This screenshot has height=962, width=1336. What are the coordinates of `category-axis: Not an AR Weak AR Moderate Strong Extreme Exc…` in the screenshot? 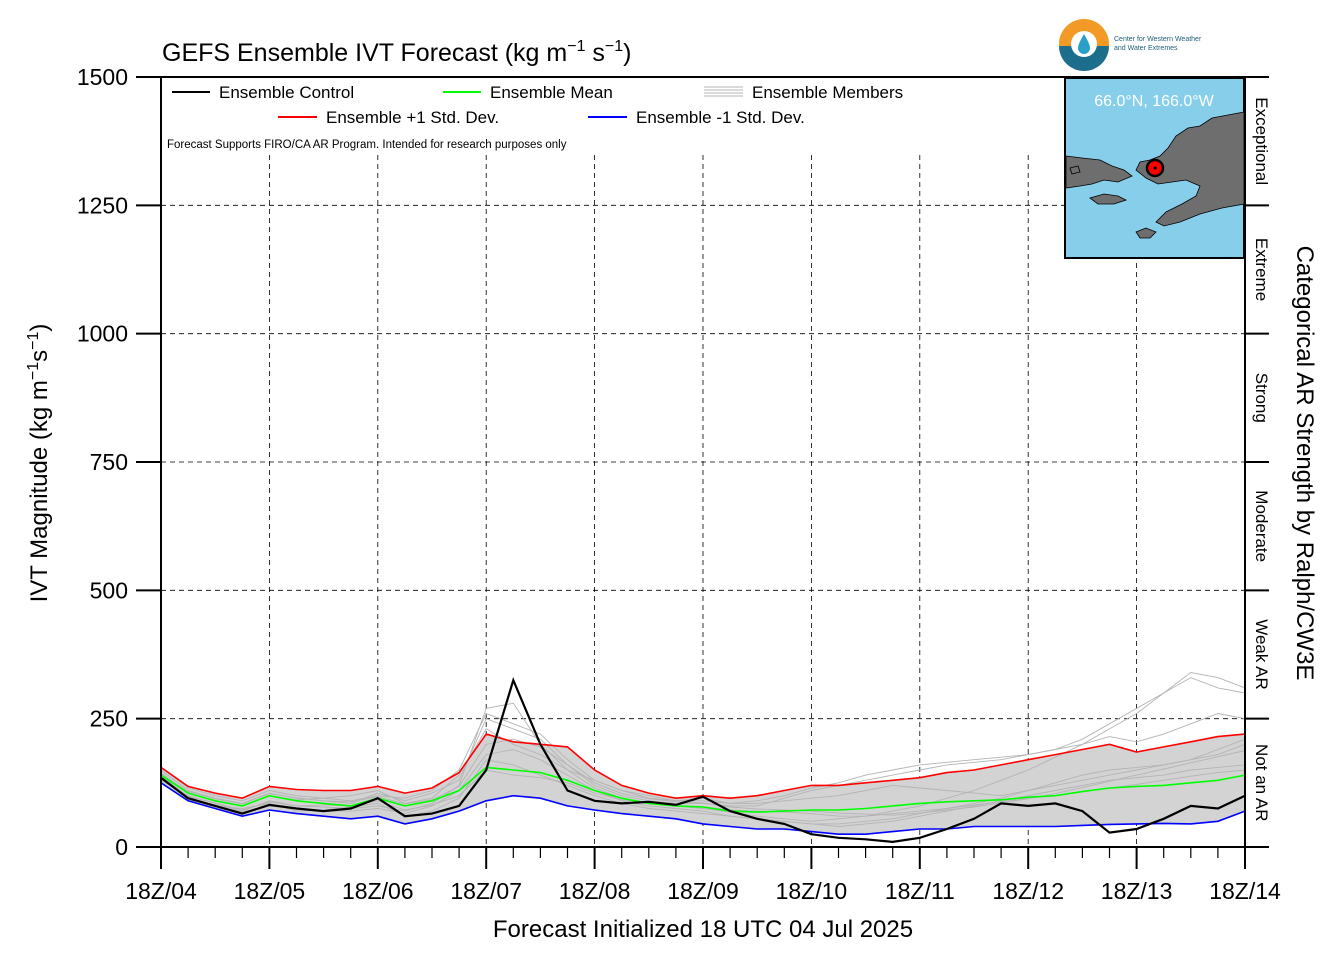 It's located at (1257, 462).